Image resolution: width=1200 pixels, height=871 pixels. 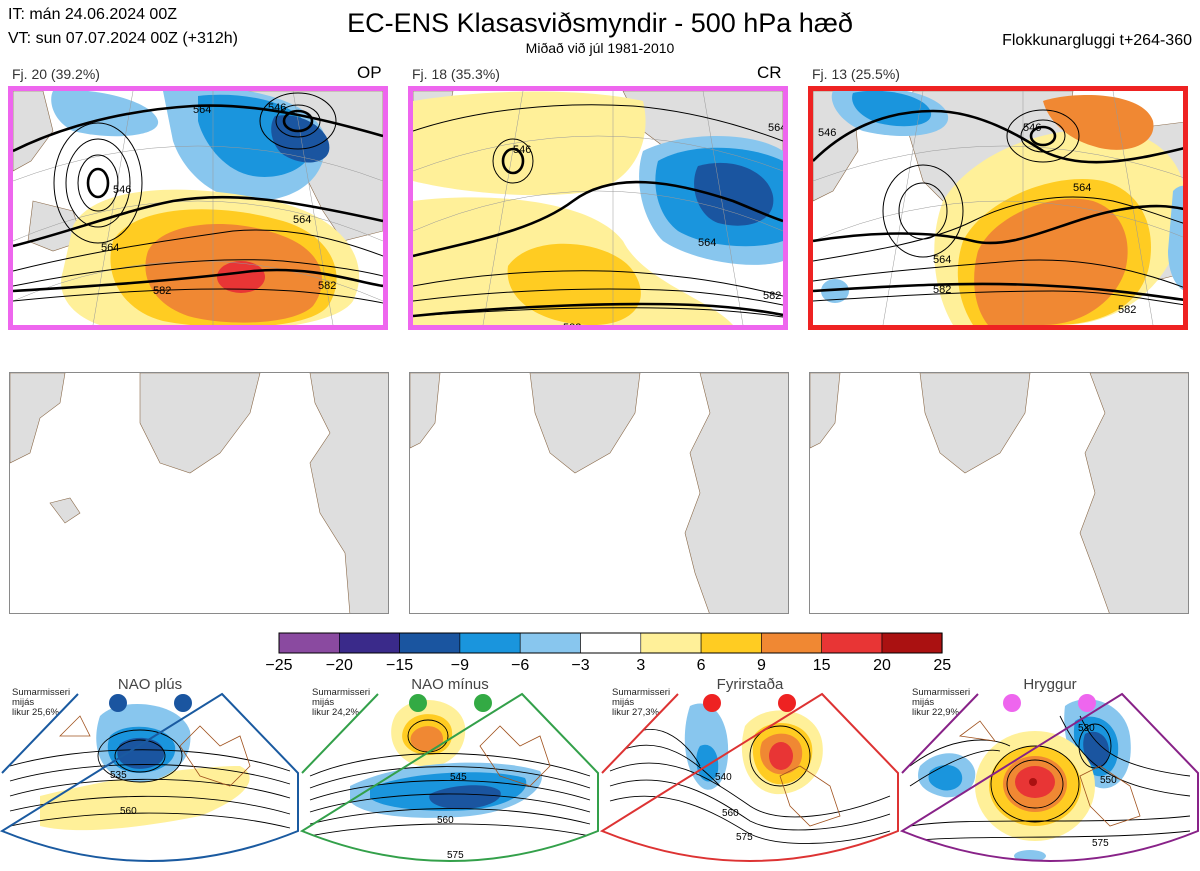 What do you see at coordinates (882, 665) in the screenshot?
I see `colorbar-tick-label: 20` at bounding box center [882, 665].